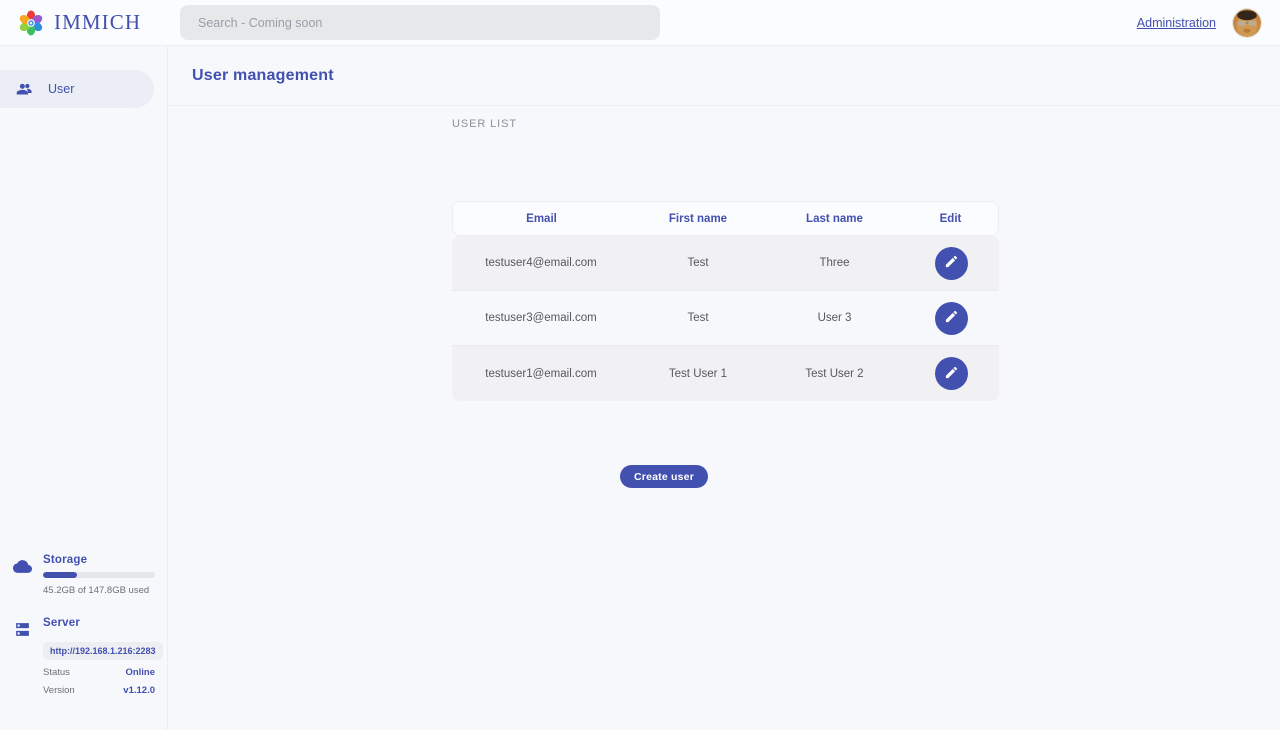  I want to click on table-body: testuser4@email.com Test Three, so click(725, 318).